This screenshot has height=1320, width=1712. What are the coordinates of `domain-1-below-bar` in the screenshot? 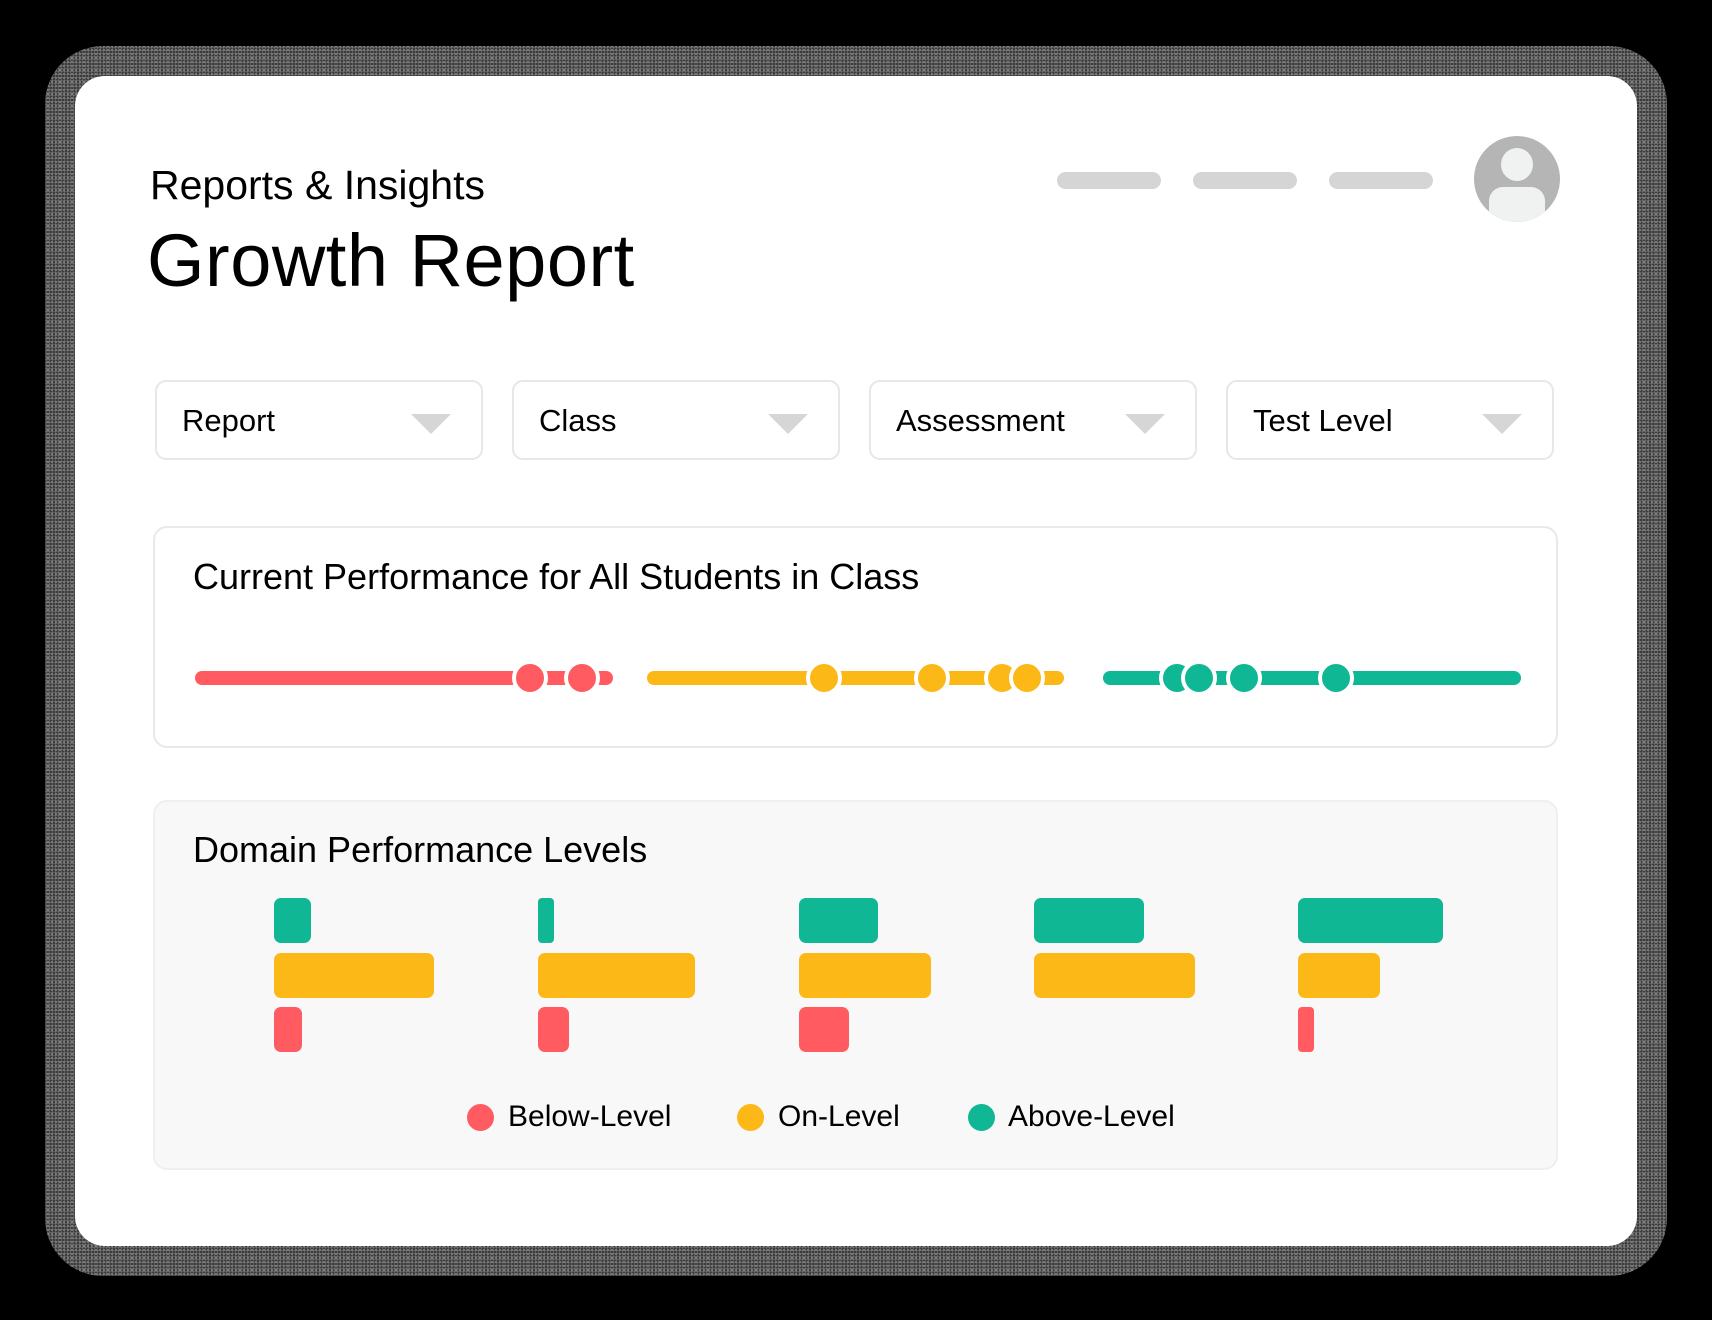 It's located at (288, 1029).